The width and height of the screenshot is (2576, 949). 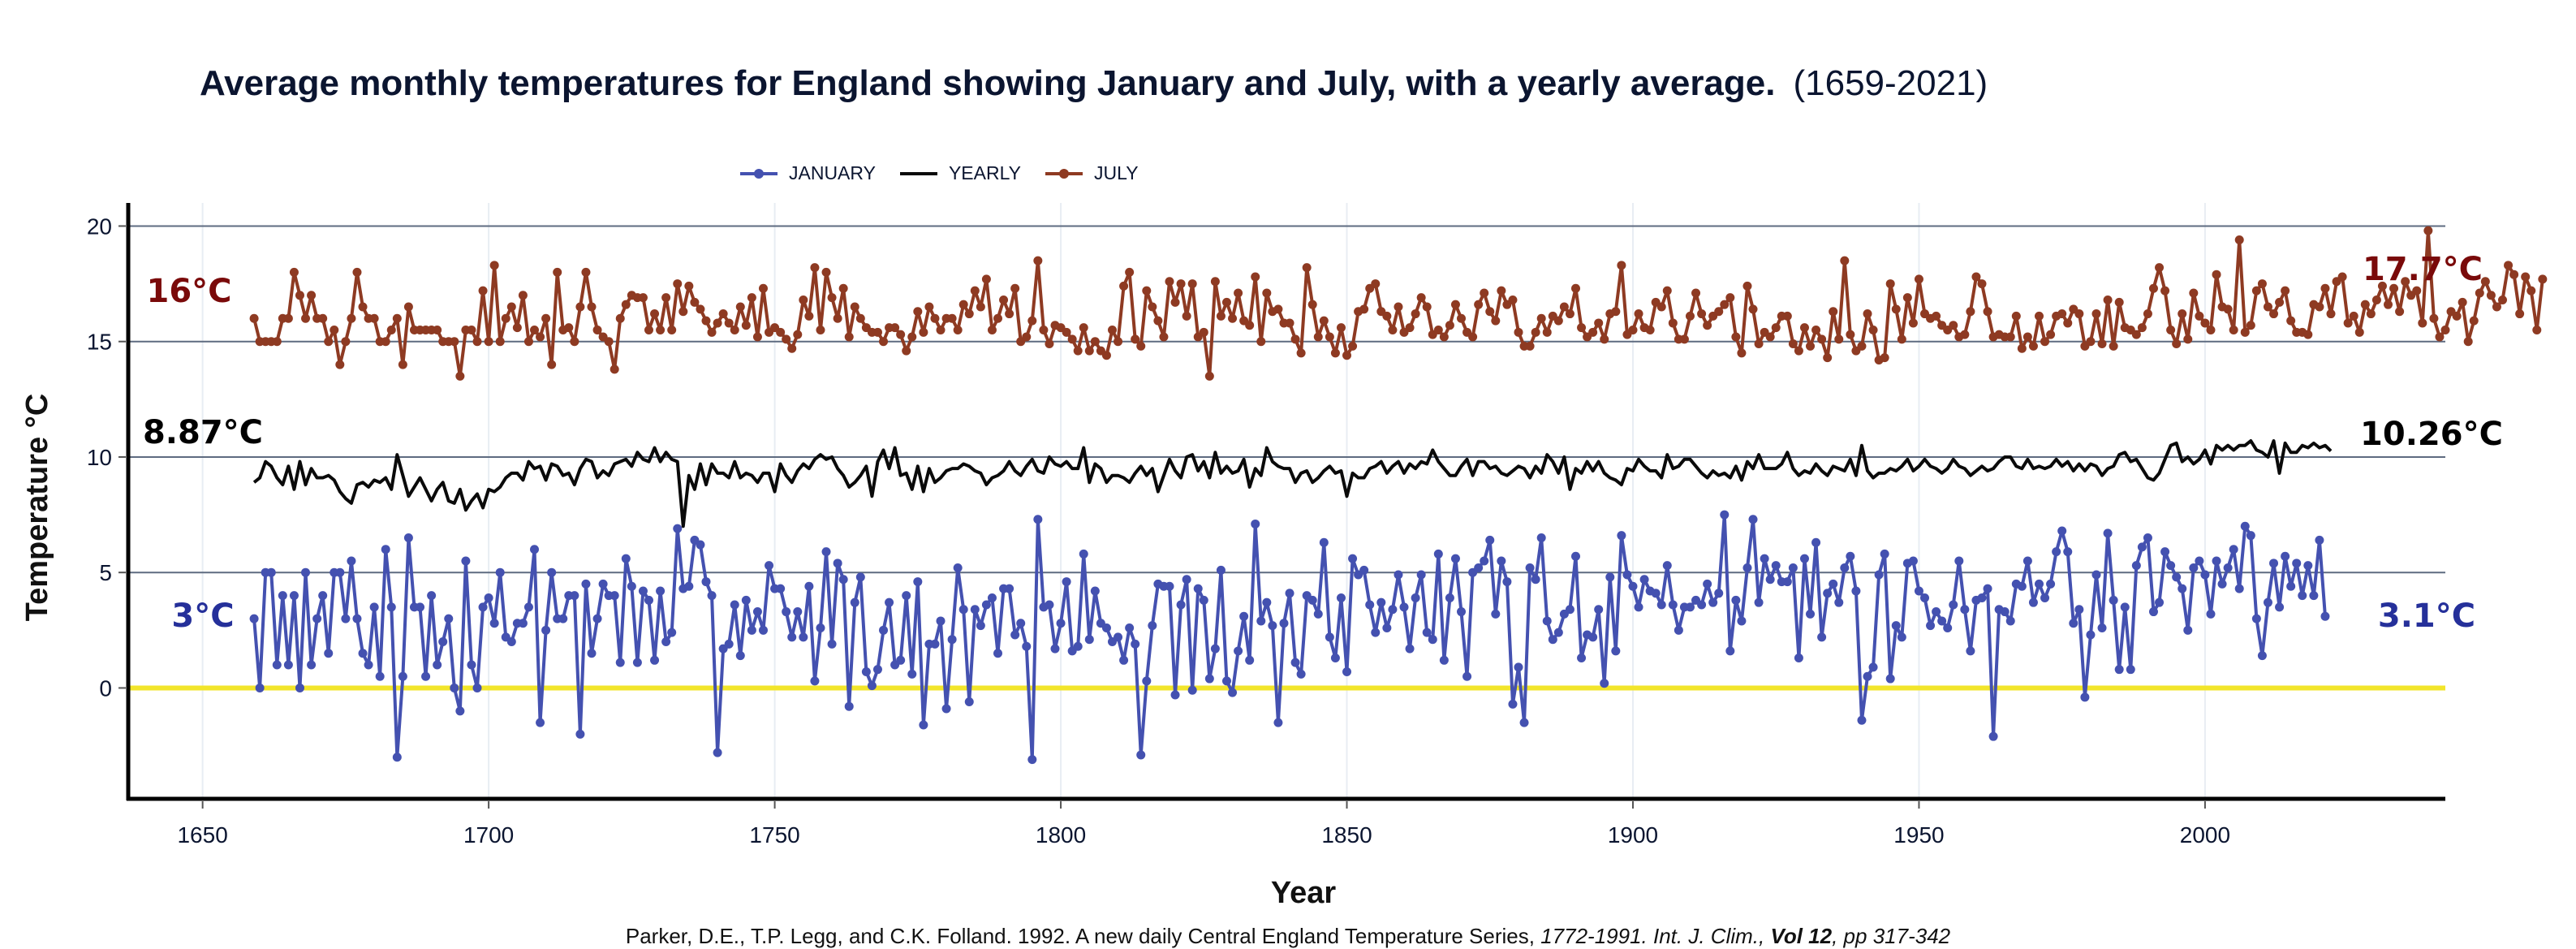 I want to click on legend-item-january: JANUARY, so click(x=808, y=173).